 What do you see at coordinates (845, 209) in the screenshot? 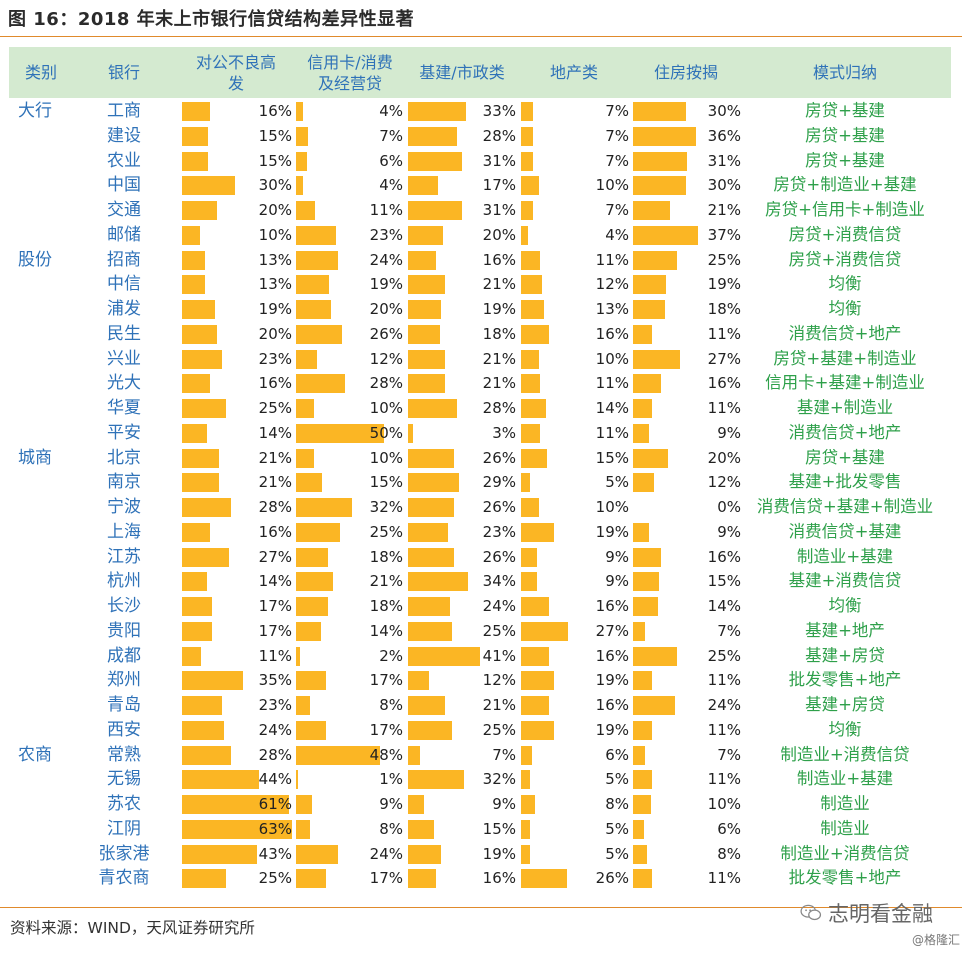
I see `mode-summary: 房贷+信用卡+制造业` at bounding box center [845, 209].